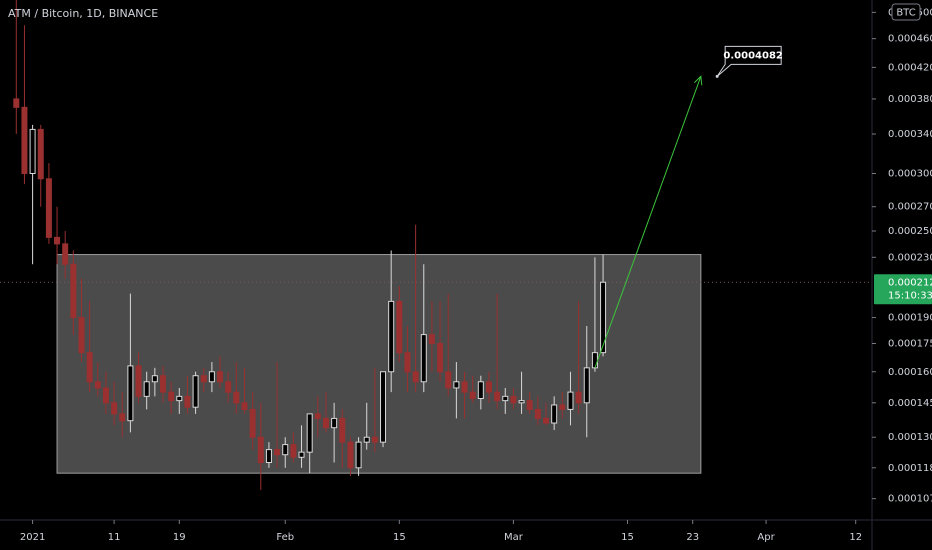  Describe the element at coordinates (910, 468) in the screenshot. I see `y-tick-label: 0.0001180` at that location.